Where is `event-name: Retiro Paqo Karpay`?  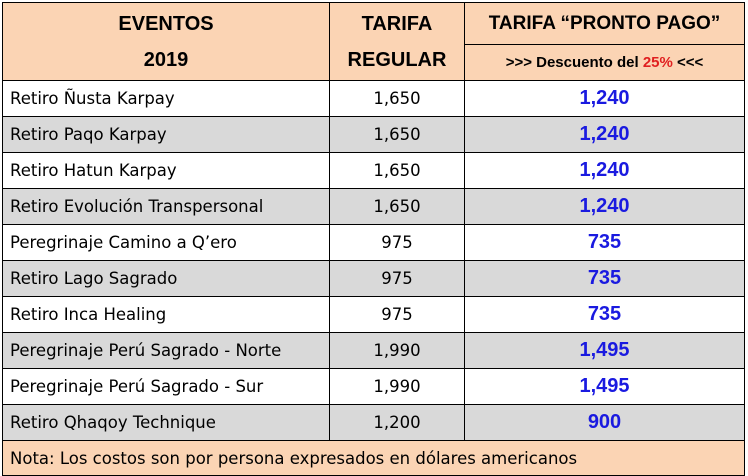
event-name: Retiro Paqo Karpay is located at coordinates (166, 134).